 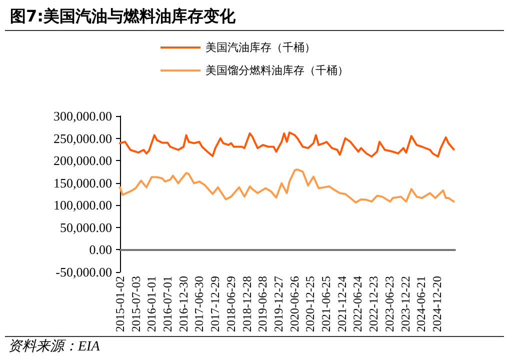 I want to click on x-tick-label: 2016-01-01, so click(x=151, y=304).